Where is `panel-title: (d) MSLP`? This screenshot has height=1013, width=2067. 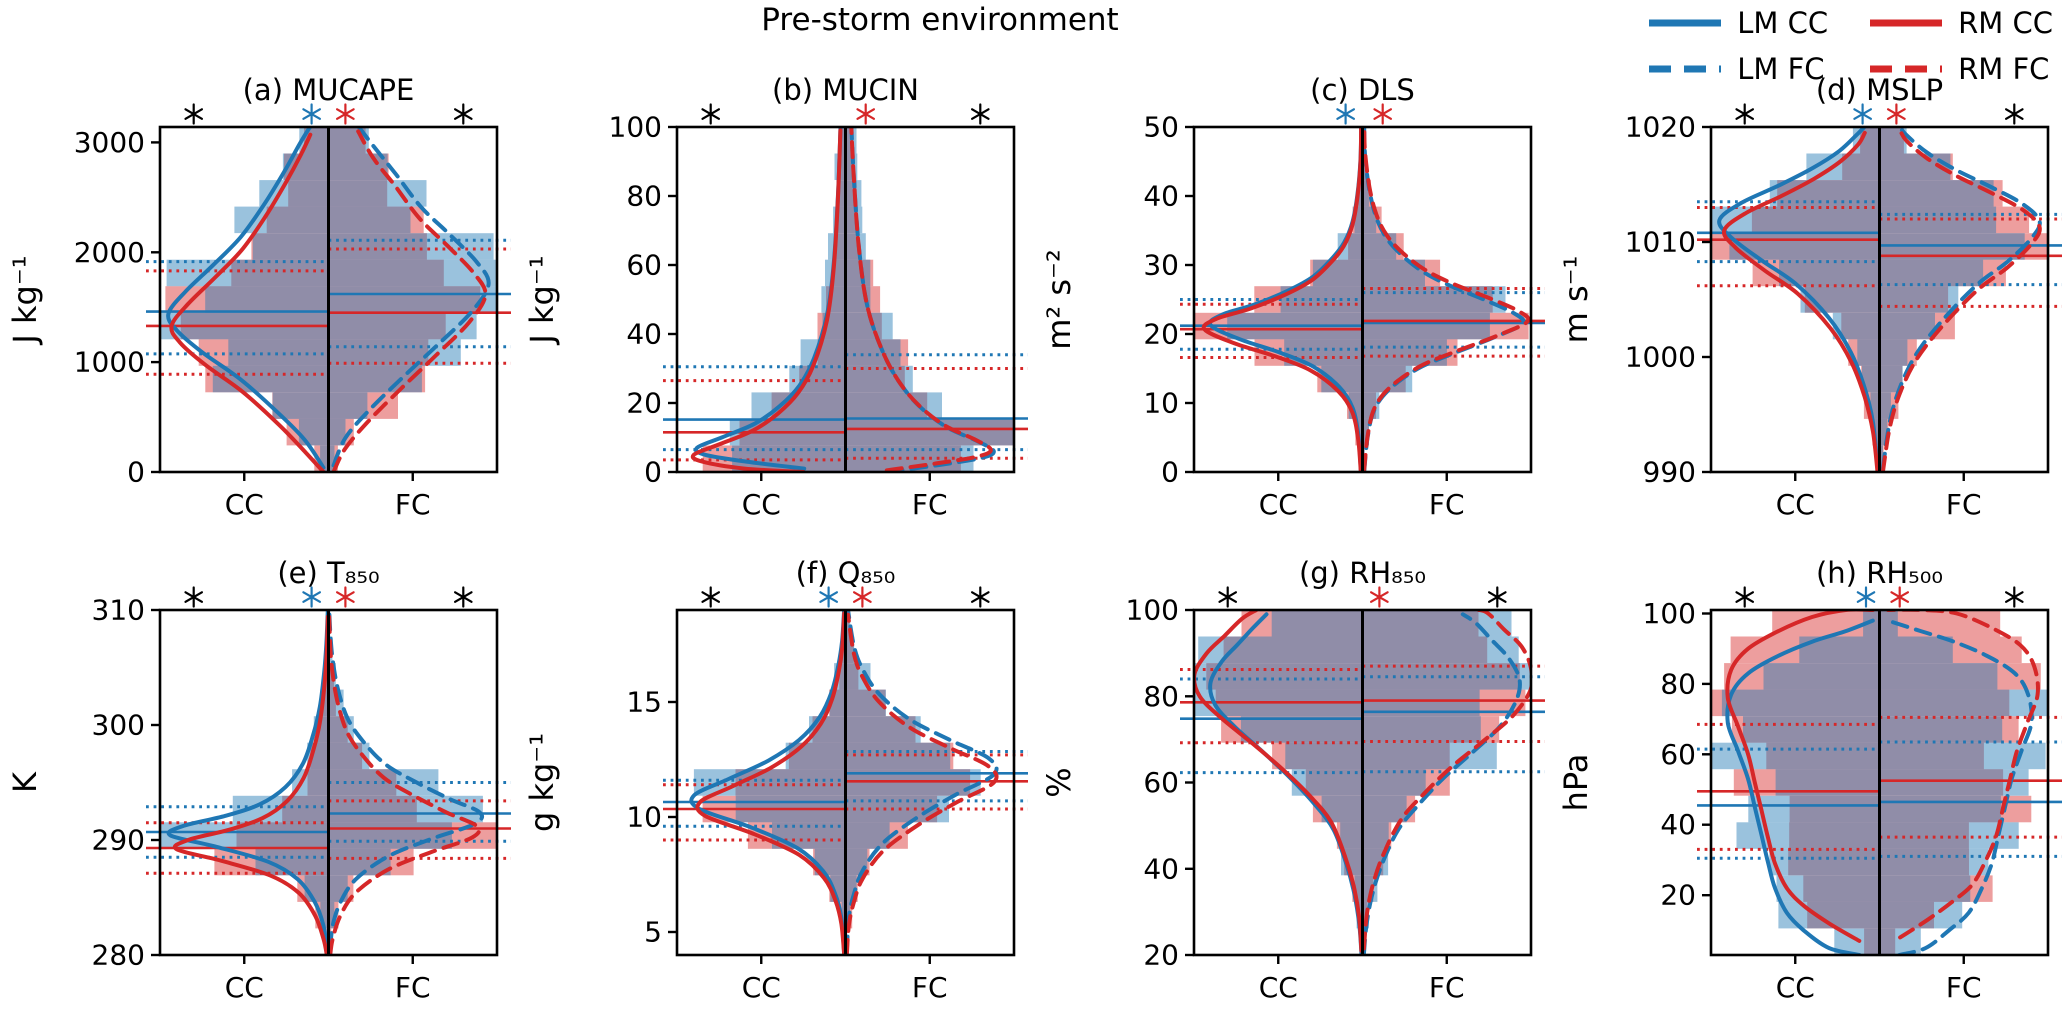 panel-title: (d) MSLP is located at coordinates (1879, 90).